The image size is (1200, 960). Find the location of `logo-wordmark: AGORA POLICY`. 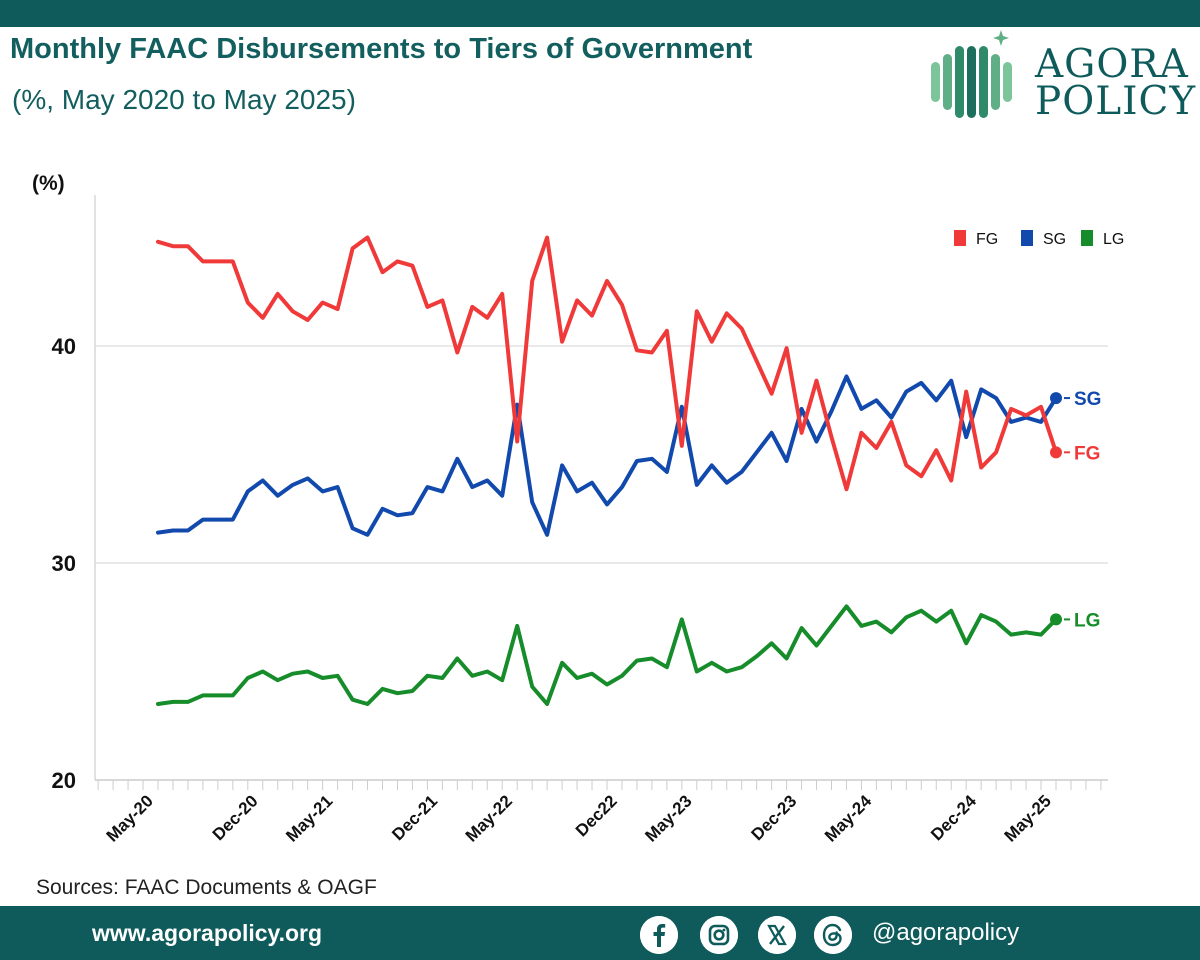

logo-wordmark: AGORA POLICY is located at coordinates (1116, 83).